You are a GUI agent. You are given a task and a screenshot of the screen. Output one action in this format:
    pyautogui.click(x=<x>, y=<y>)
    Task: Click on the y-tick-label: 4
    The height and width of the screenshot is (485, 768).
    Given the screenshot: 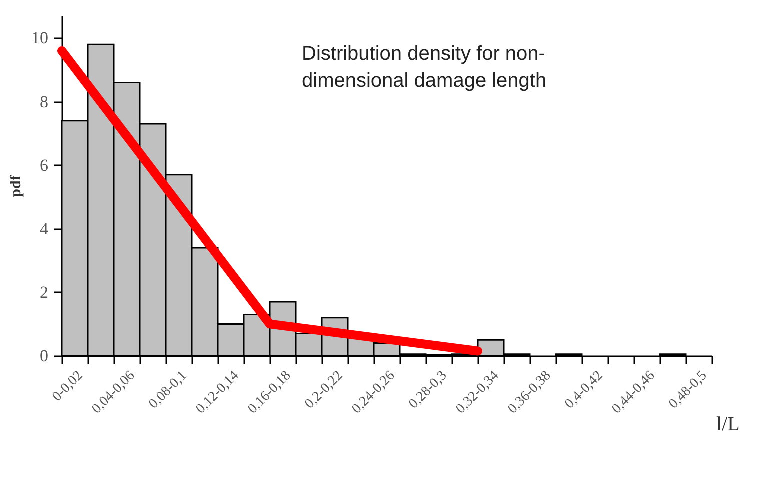 What is the action you would take?
    pyautogui.click(x=44, y=228)
    